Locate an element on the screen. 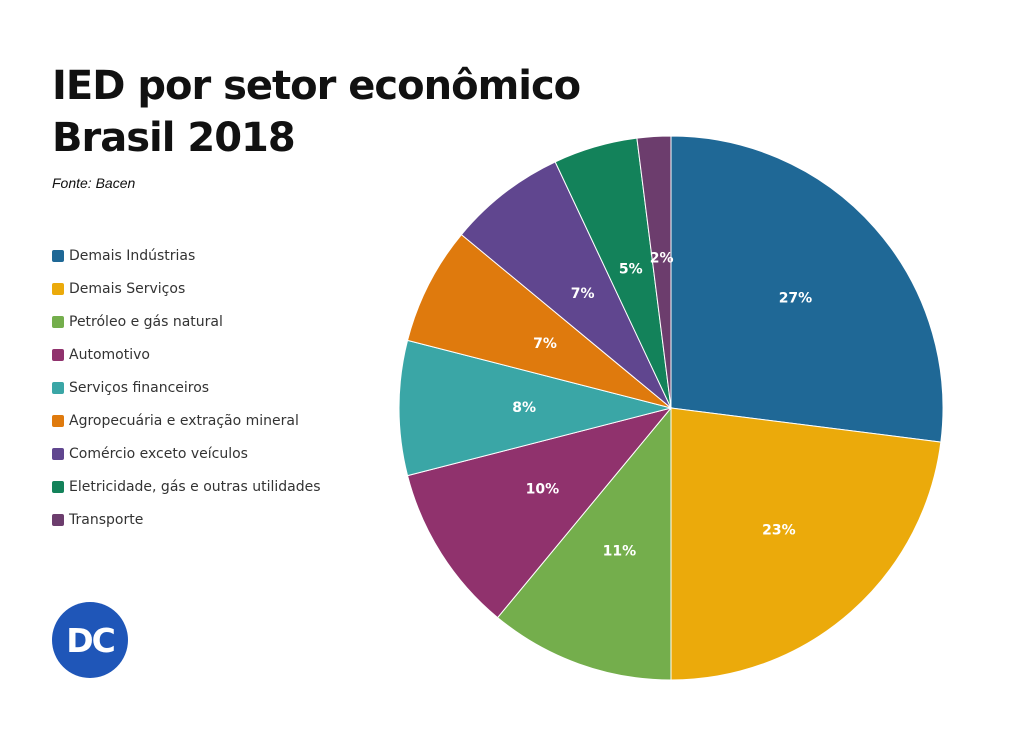  legend-label: Demais Serviços is located at coordinates (127, 289).